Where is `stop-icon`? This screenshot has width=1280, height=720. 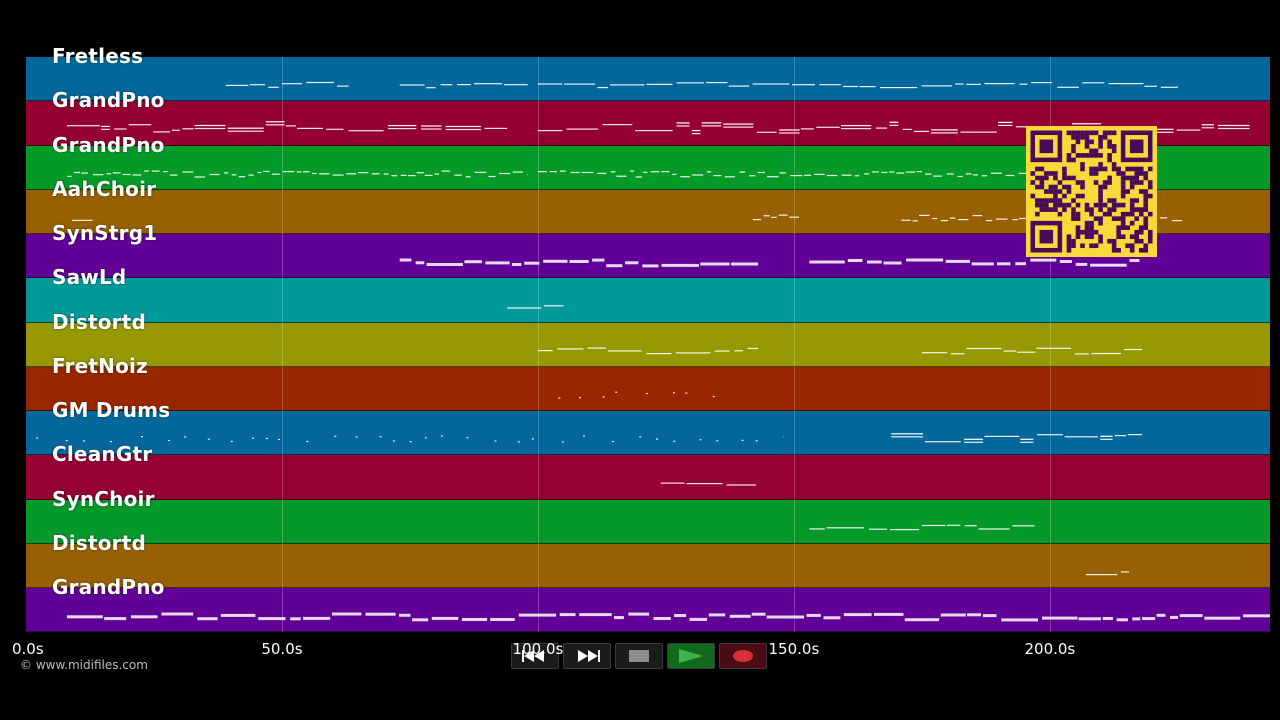 stop-icon is located at coordinates (639, 656).